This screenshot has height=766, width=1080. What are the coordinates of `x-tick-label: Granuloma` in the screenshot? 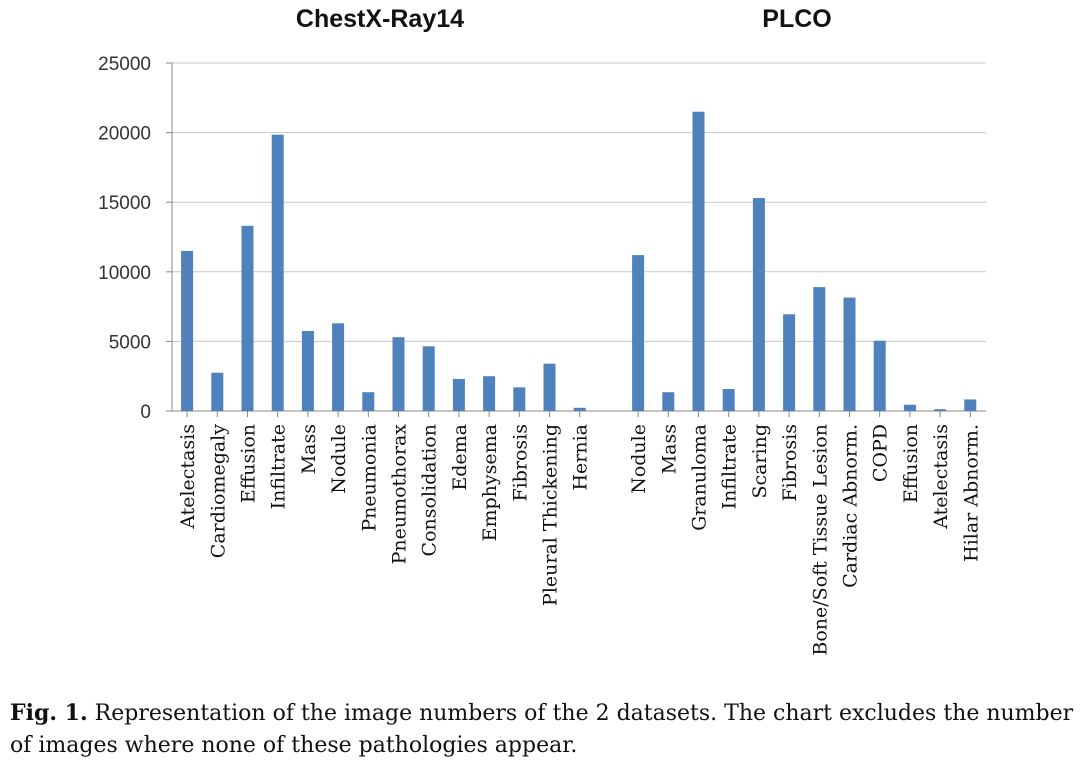 It's located at (700, 477).